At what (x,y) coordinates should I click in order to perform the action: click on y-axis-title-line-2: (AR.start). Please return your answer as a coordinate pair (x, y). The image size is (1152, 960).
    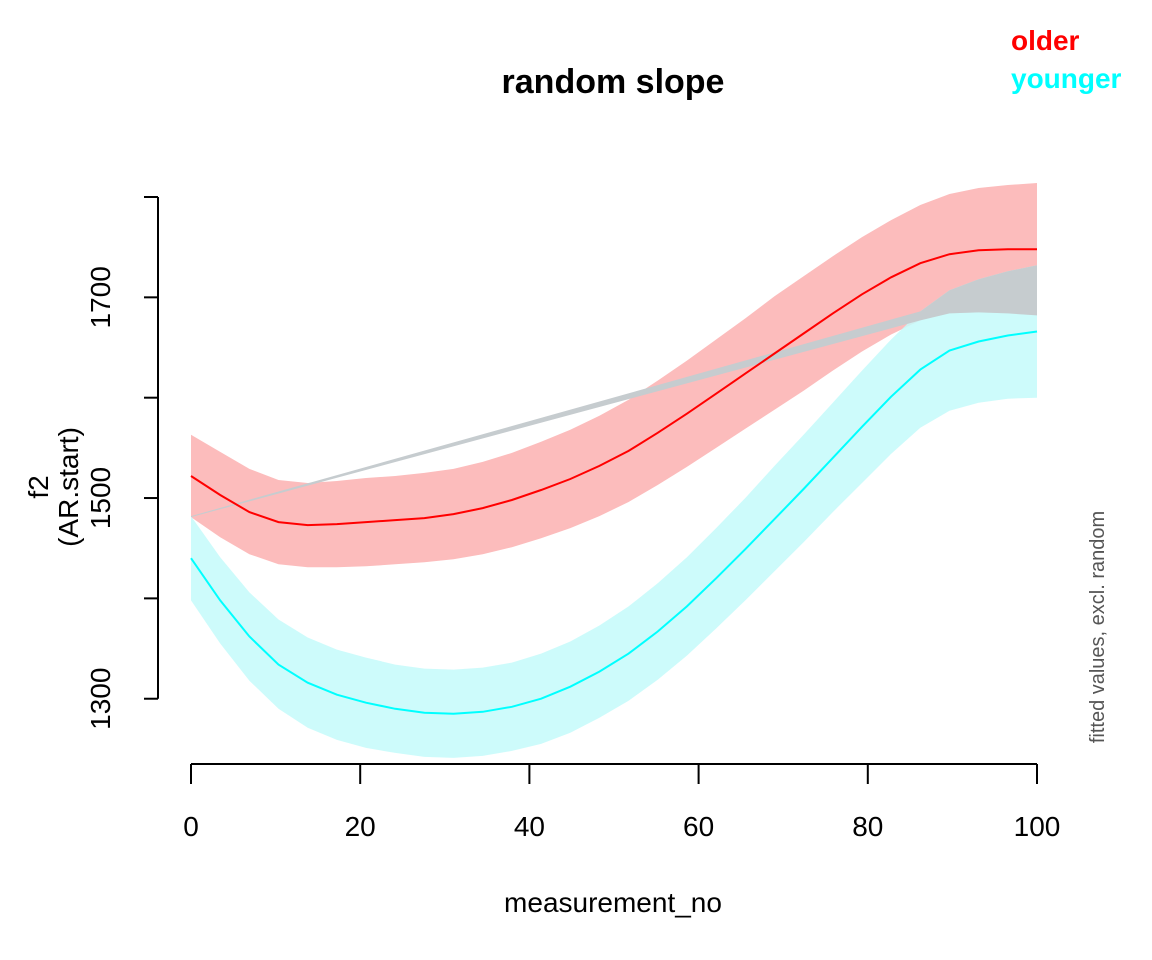
    Looking at the image, I should click on (68, 487).